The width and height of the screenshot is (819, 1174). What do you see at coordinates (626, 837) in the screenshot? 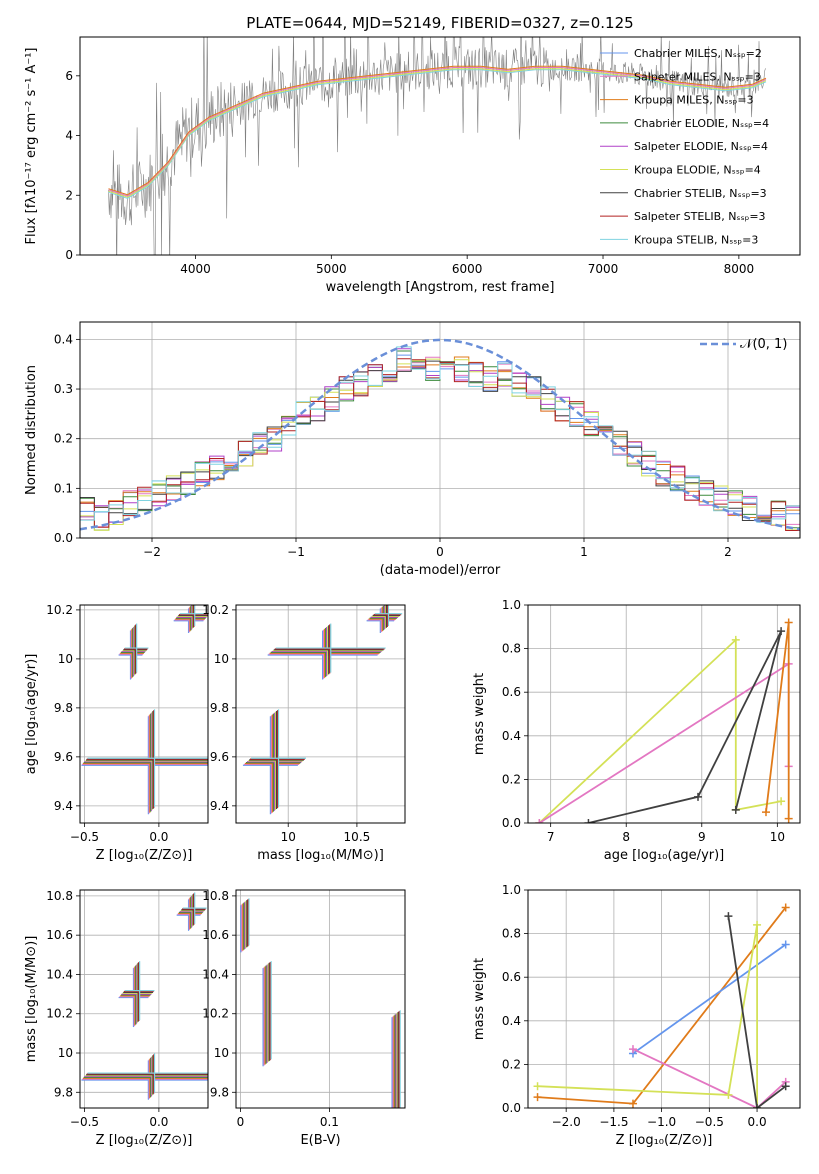
I see `age-weight-xtick-label: 8` at bounding box center [626, 837].